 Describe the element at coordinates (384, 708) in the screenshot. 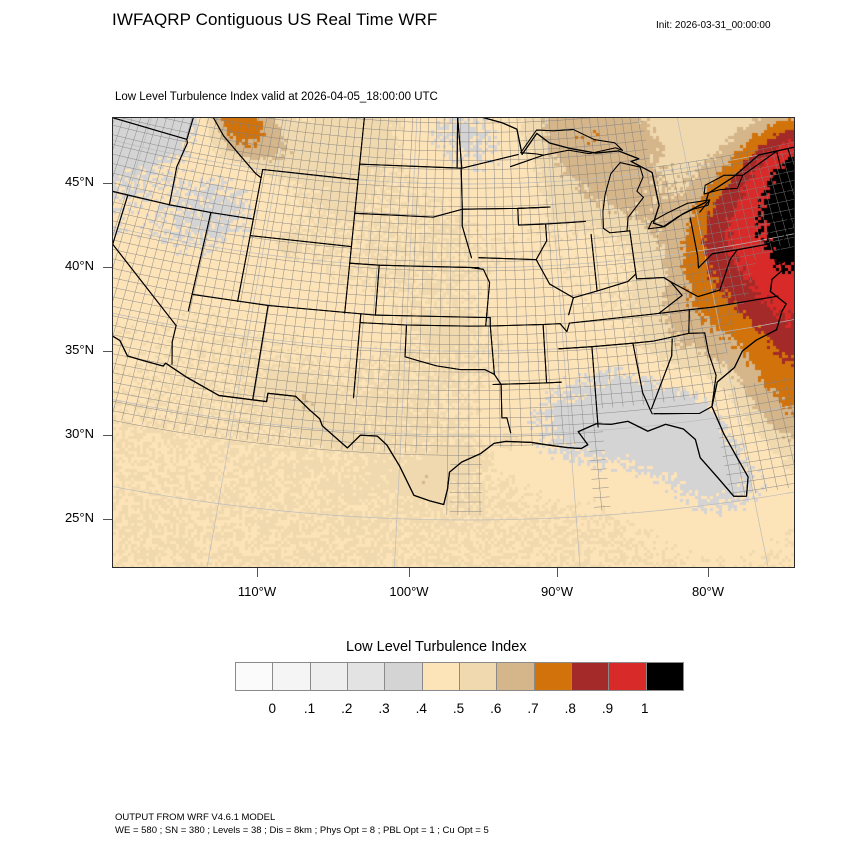

I see `colorbar-tick-.3: .3` at that location.